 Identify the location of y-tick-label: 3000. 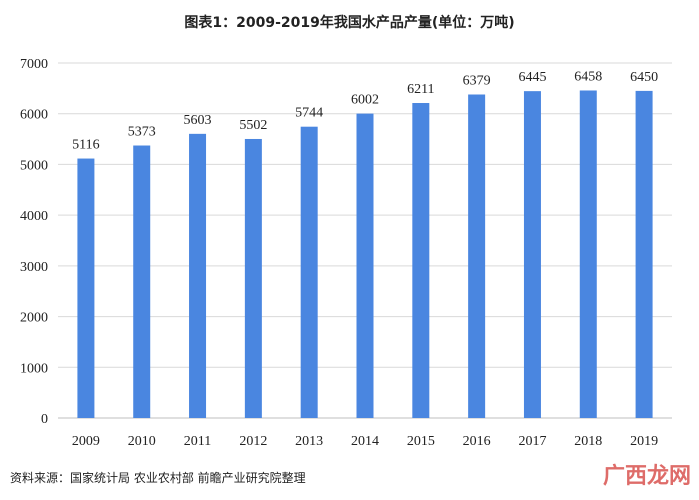
(34, 267).